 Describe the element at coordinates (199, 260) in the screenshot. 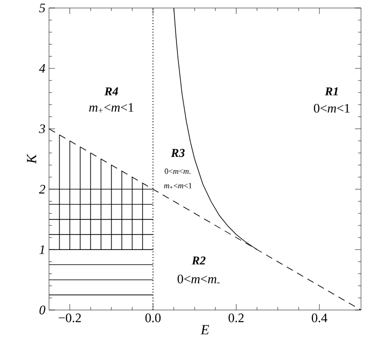

I see `annotation: R2` at that location.